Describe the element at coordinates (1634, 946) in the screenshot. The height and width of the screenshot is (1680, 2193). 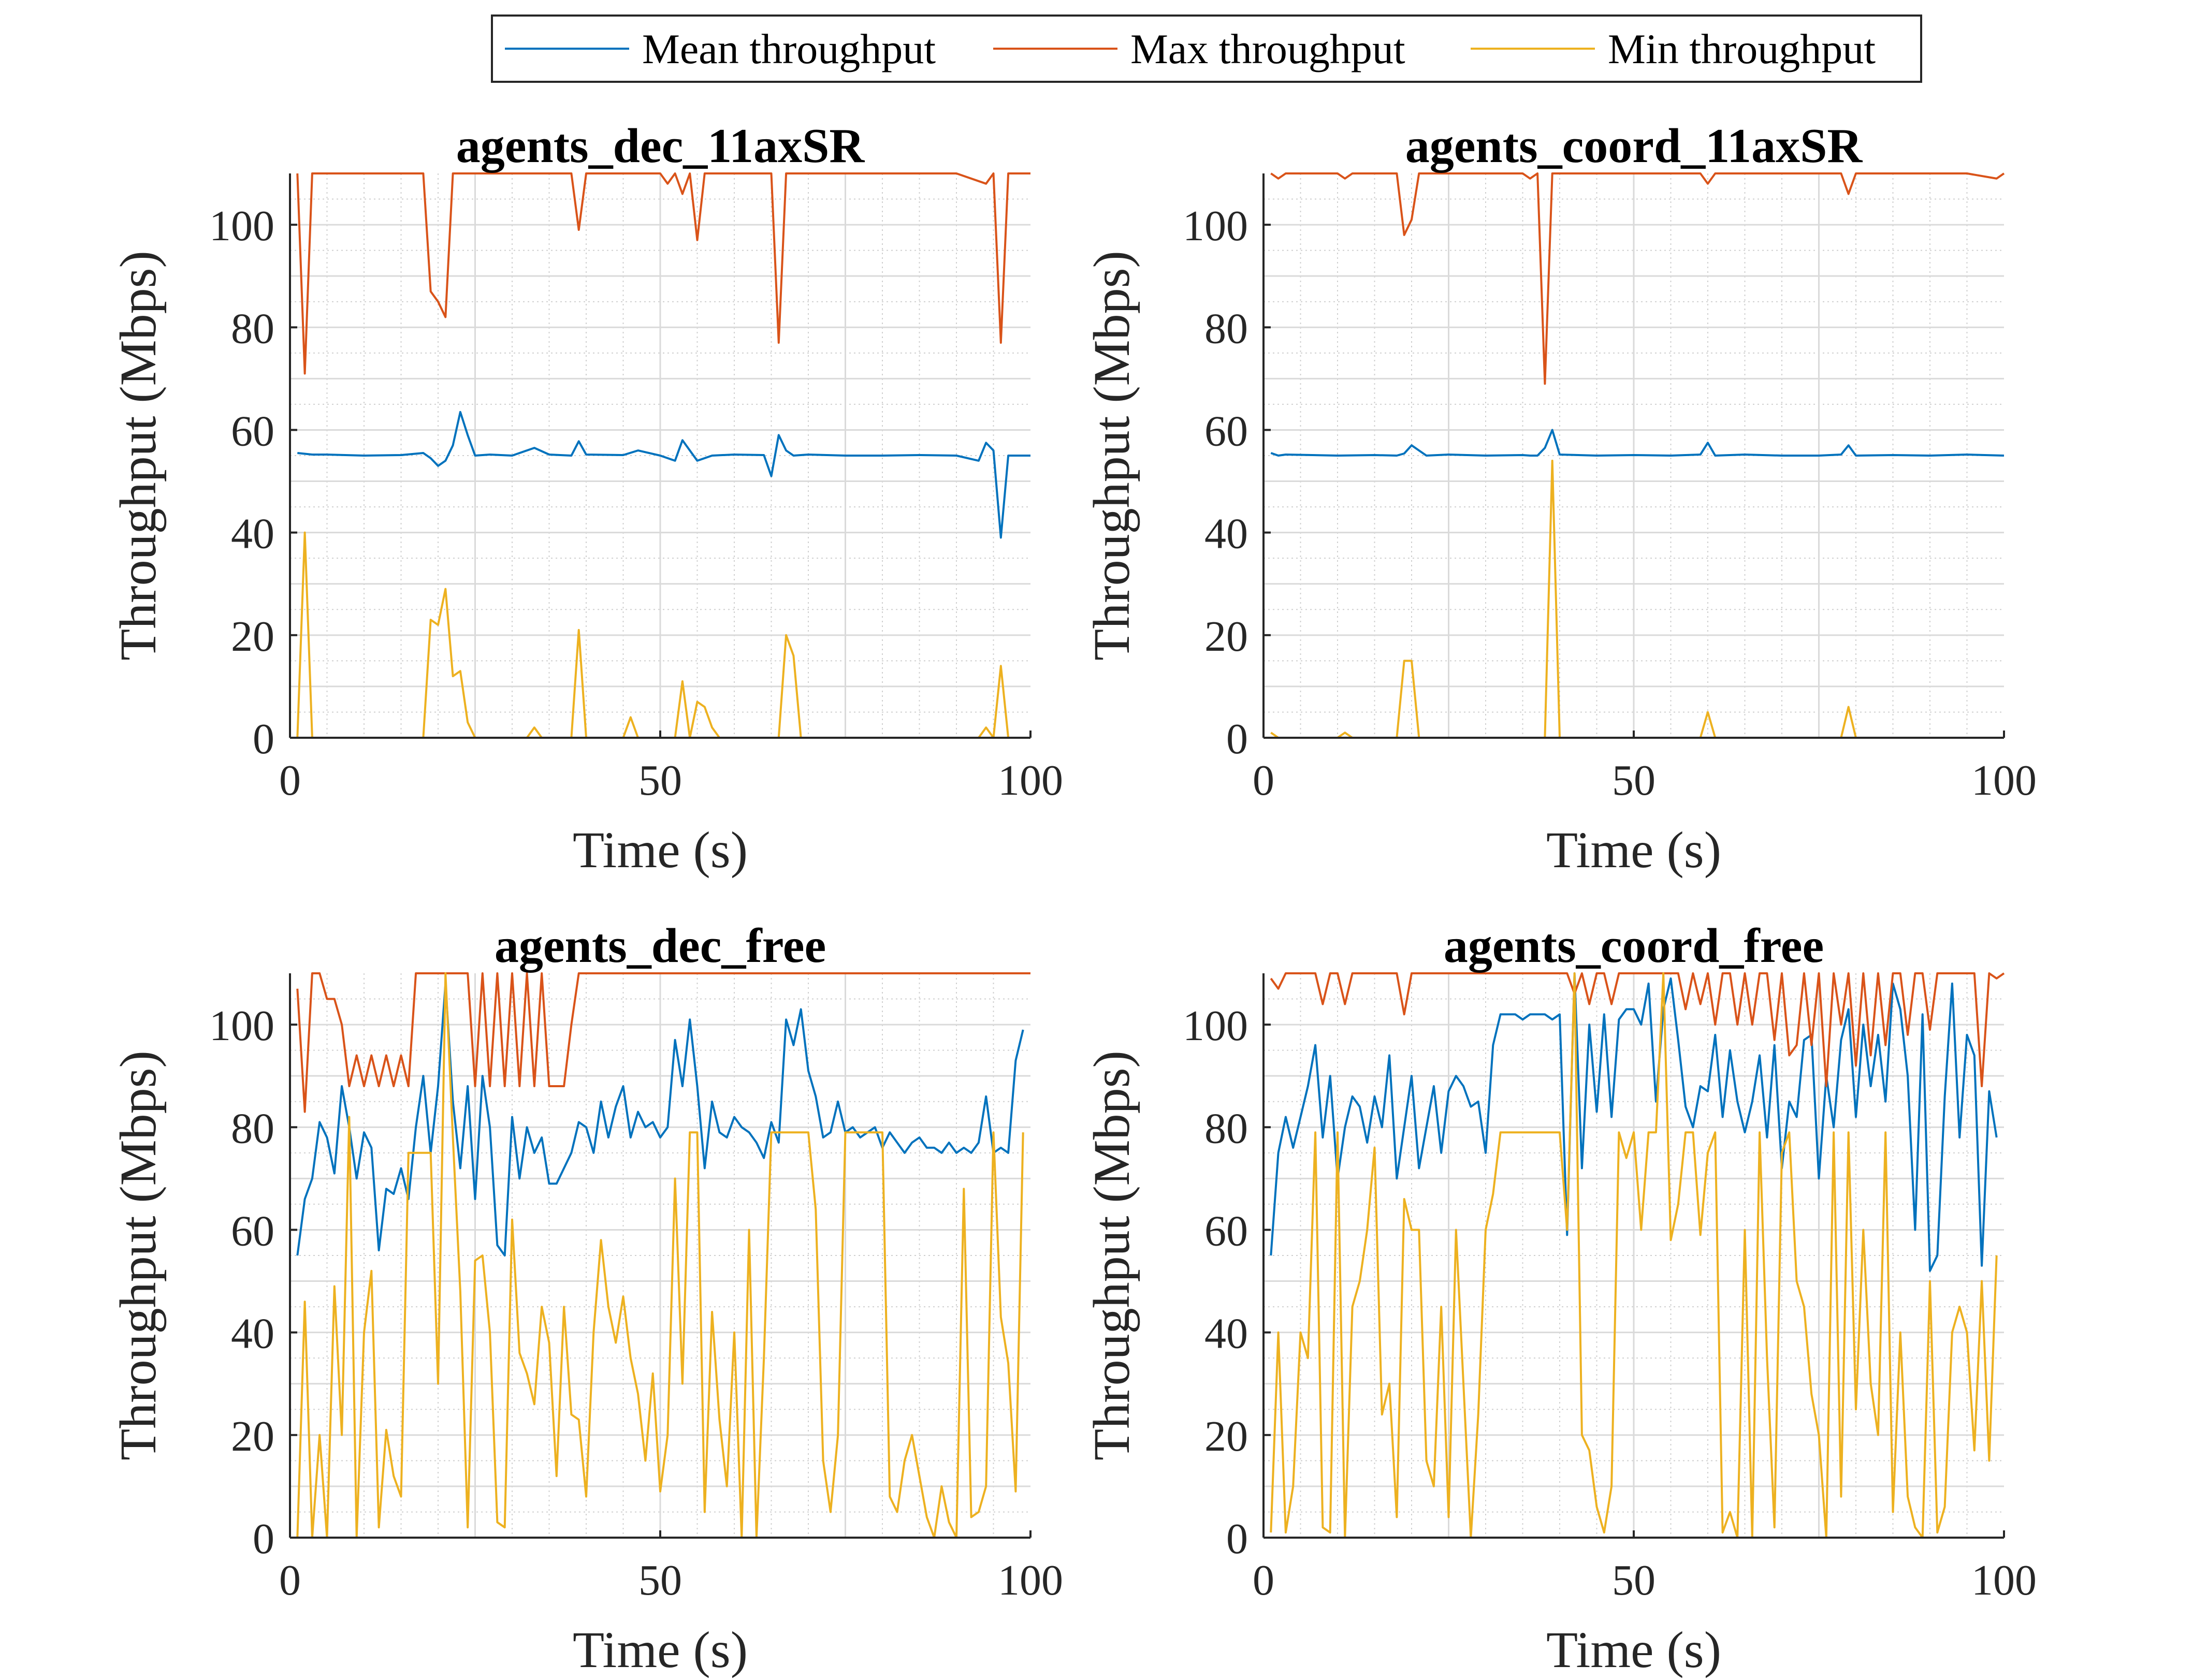
I see `chart-title: agents_coord_free` at that location.